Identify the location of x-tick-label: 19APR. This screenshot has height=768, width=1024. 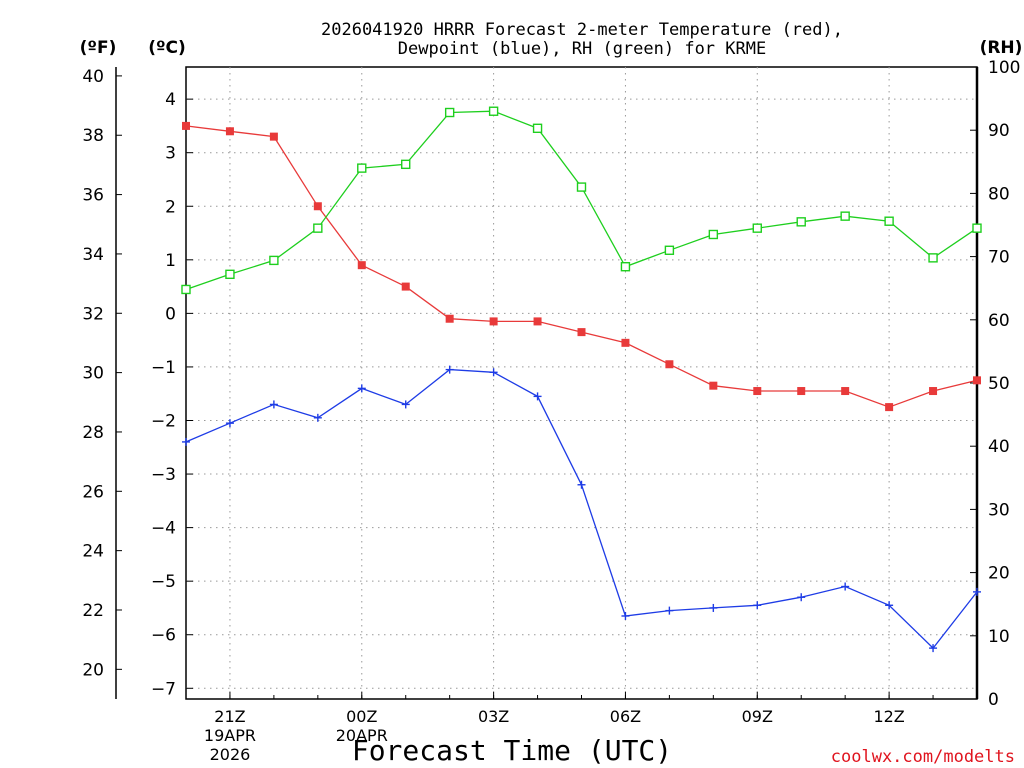
(230, 735).